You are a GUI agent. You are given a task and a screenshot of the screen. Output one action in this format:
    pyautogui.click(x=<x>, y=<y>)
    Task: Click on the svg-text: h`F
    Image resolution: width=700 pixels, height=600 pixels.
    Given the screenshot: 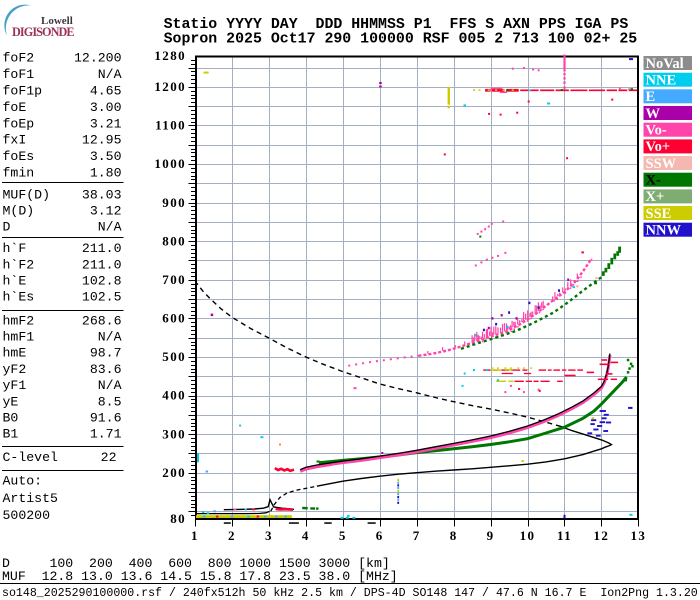 What is the action you would take?
    pyautogui.click(x=15, y=248)
    